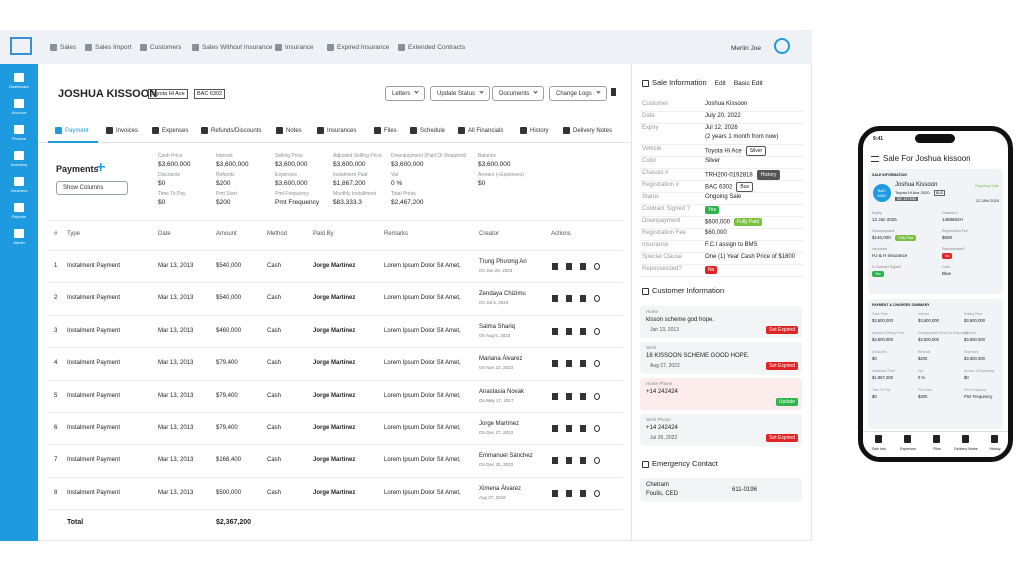  What do you see at coordinates (294, 47) in the screenshot?
I see `nav-item: Insurance` at bounding box center [294, 47].